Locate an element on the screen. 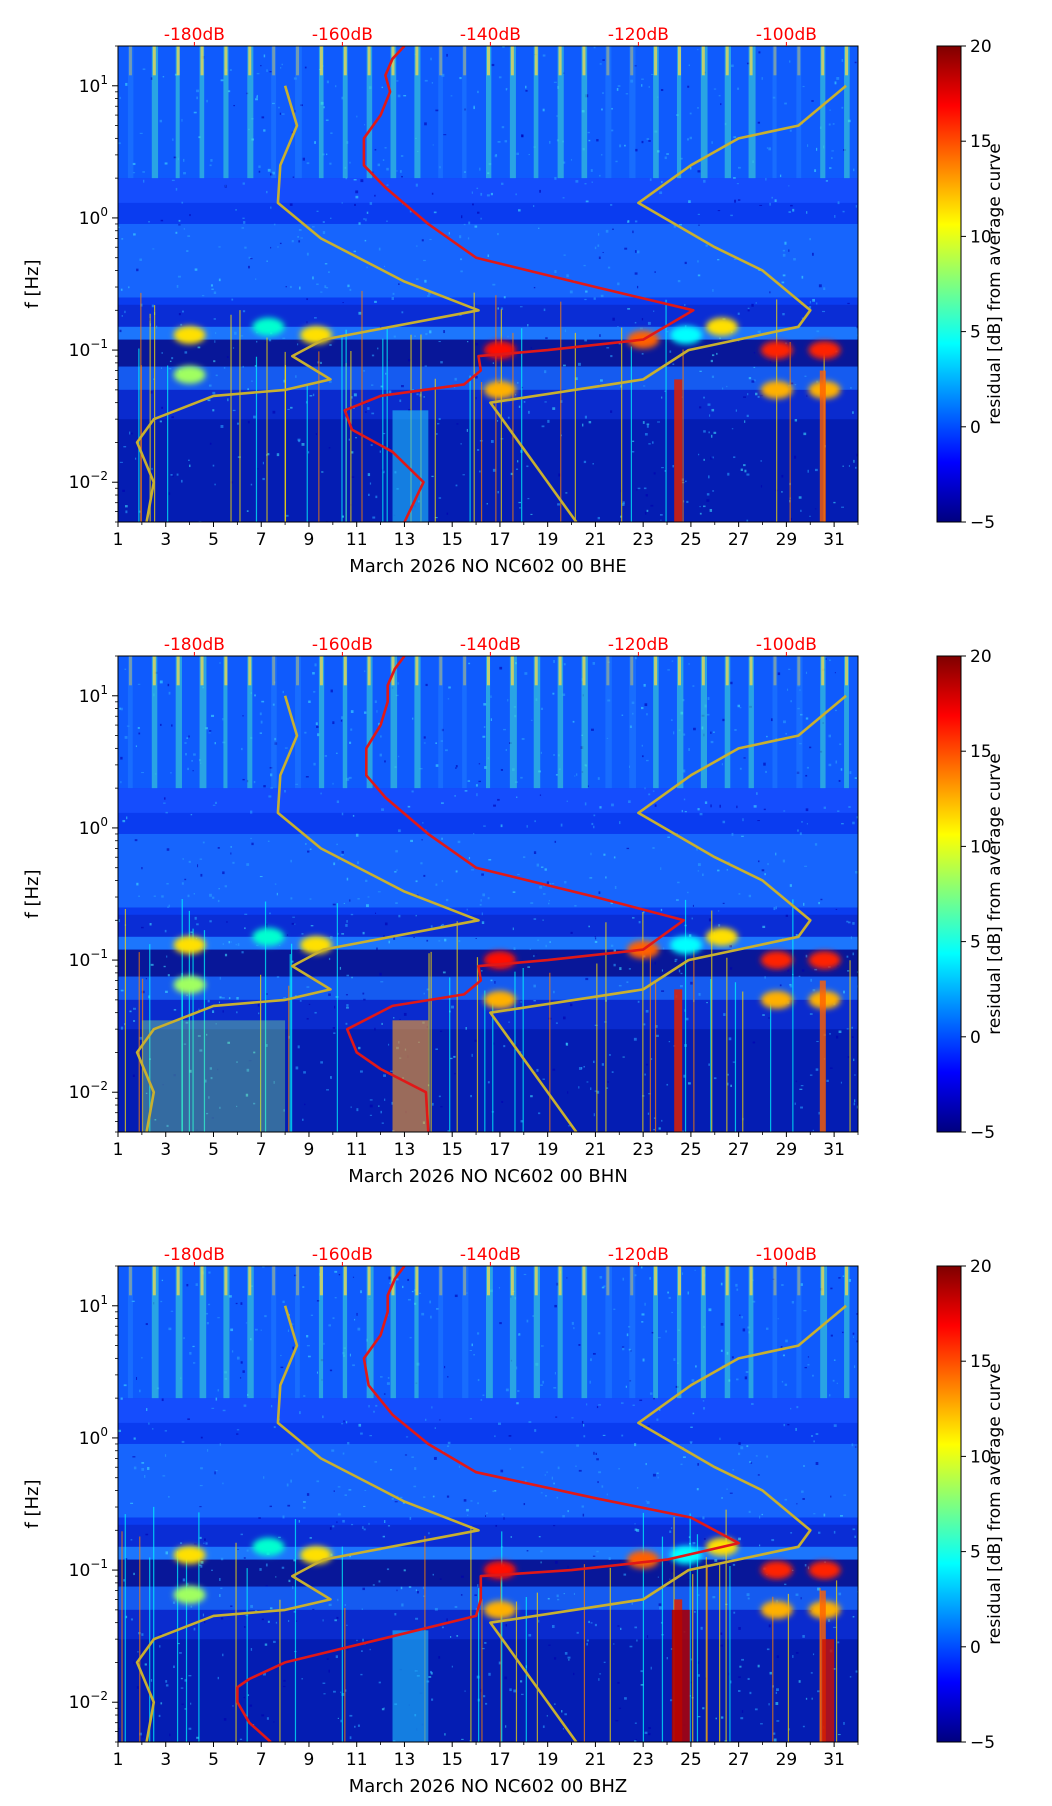  x-tick-label: 27 is located at coordinates (739, 1150).